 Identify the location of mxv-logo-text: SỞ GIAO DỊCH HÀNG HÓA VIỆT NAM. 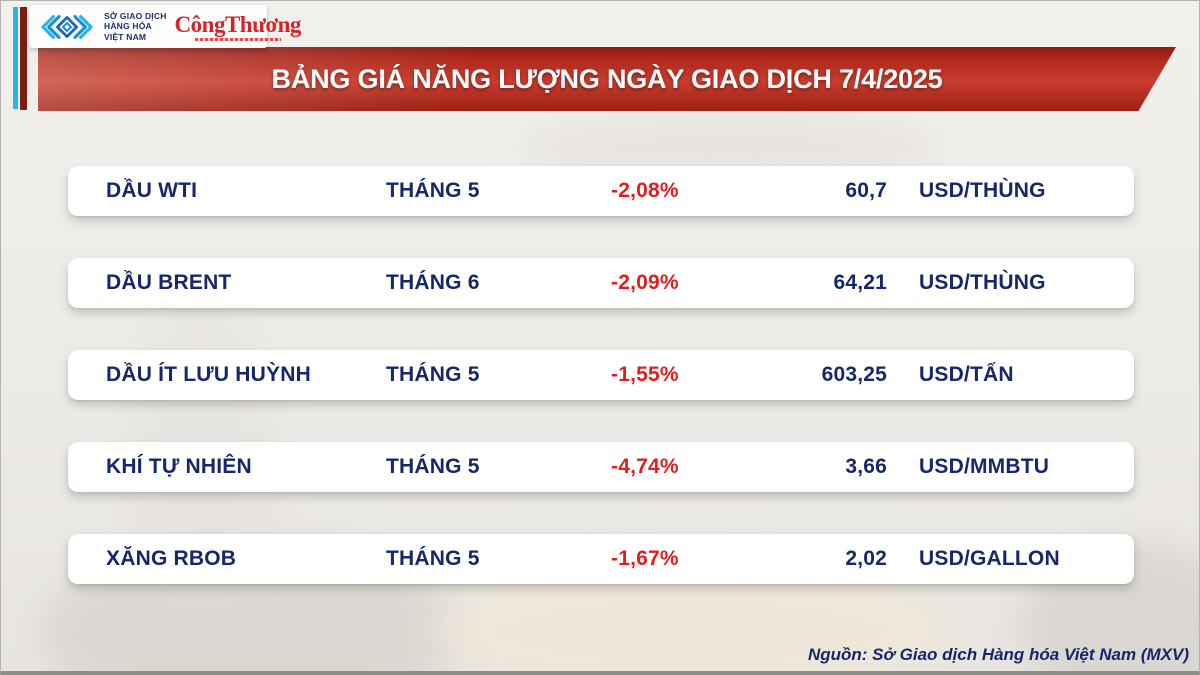
(135, 26).